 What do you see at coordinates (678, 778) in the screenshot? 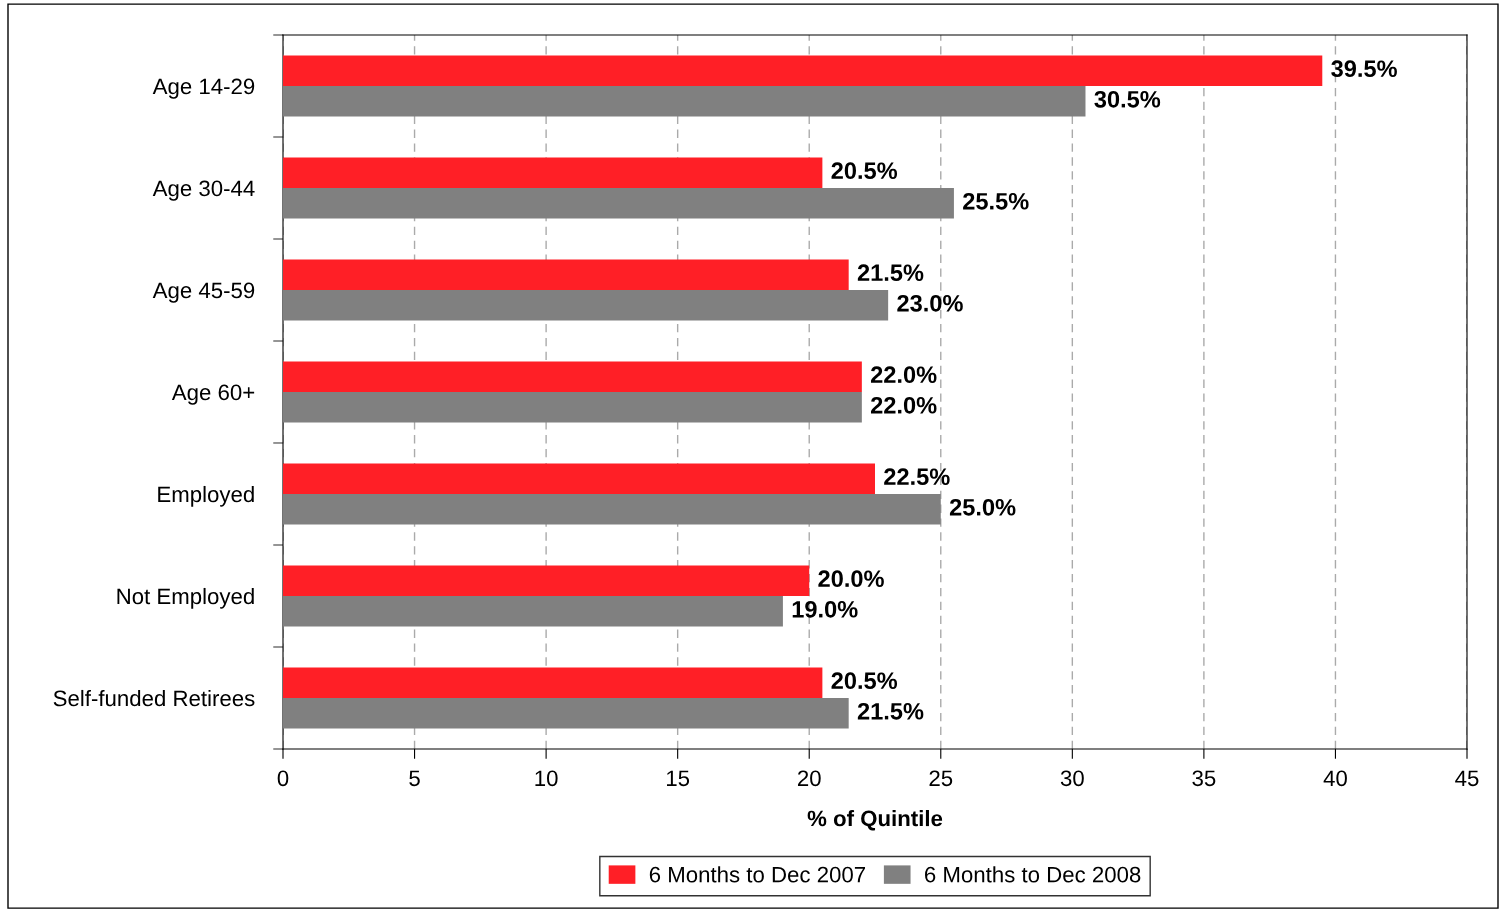
I see `x-tick-label: 15` at bounding box center [678, 778].